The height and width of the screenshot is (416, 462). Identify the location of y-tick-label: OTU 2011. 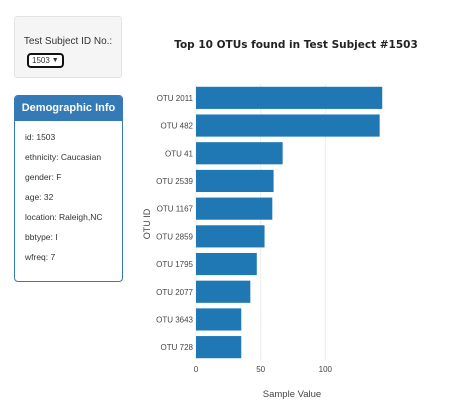
(175, 98).